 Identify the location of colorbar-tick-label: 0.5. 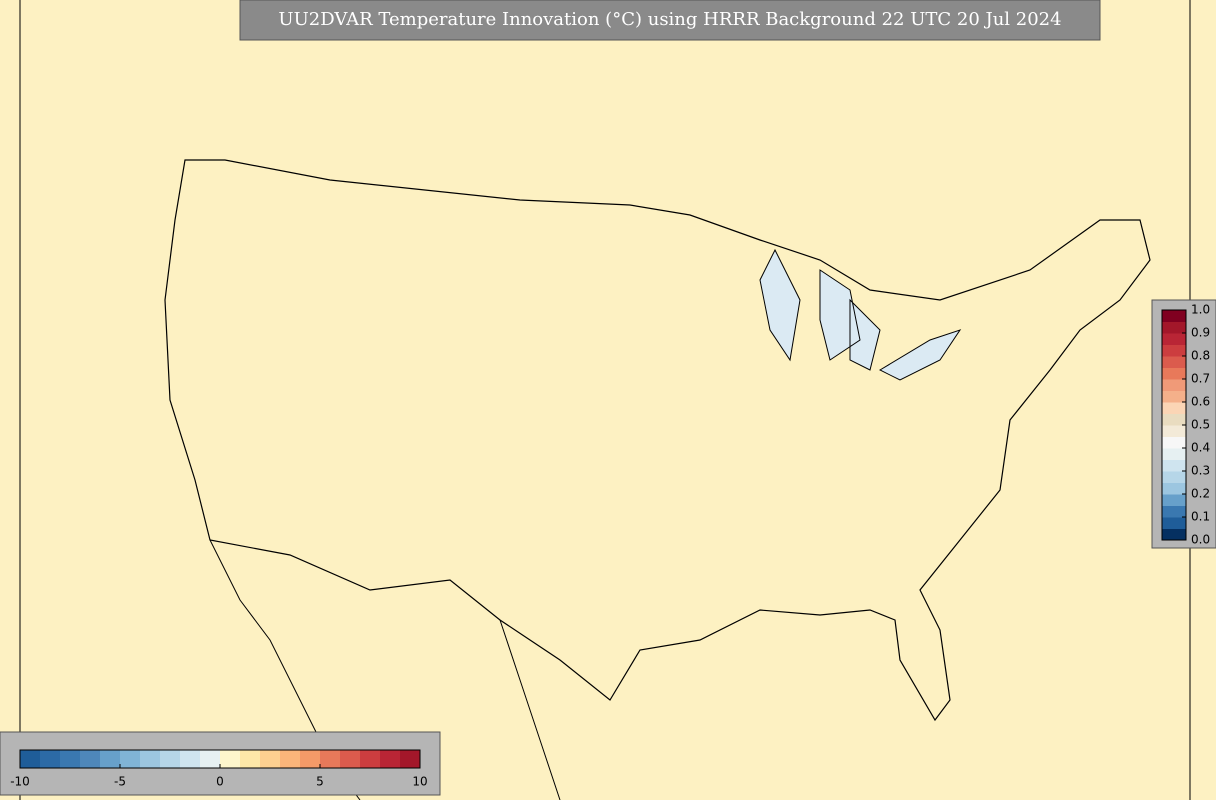
(1200, 425).